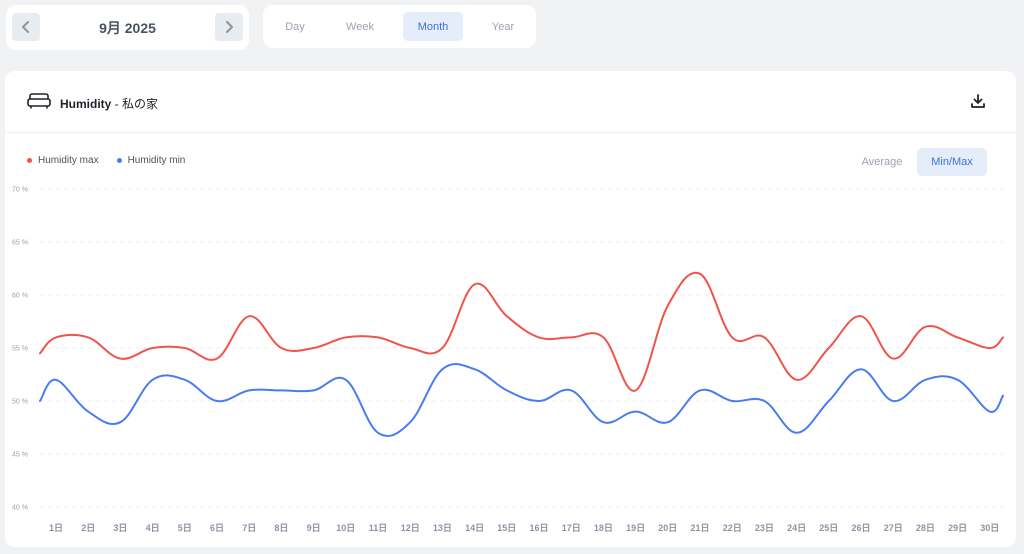  I want to click on current-month-label: 9月 2025, so click(127, 27).